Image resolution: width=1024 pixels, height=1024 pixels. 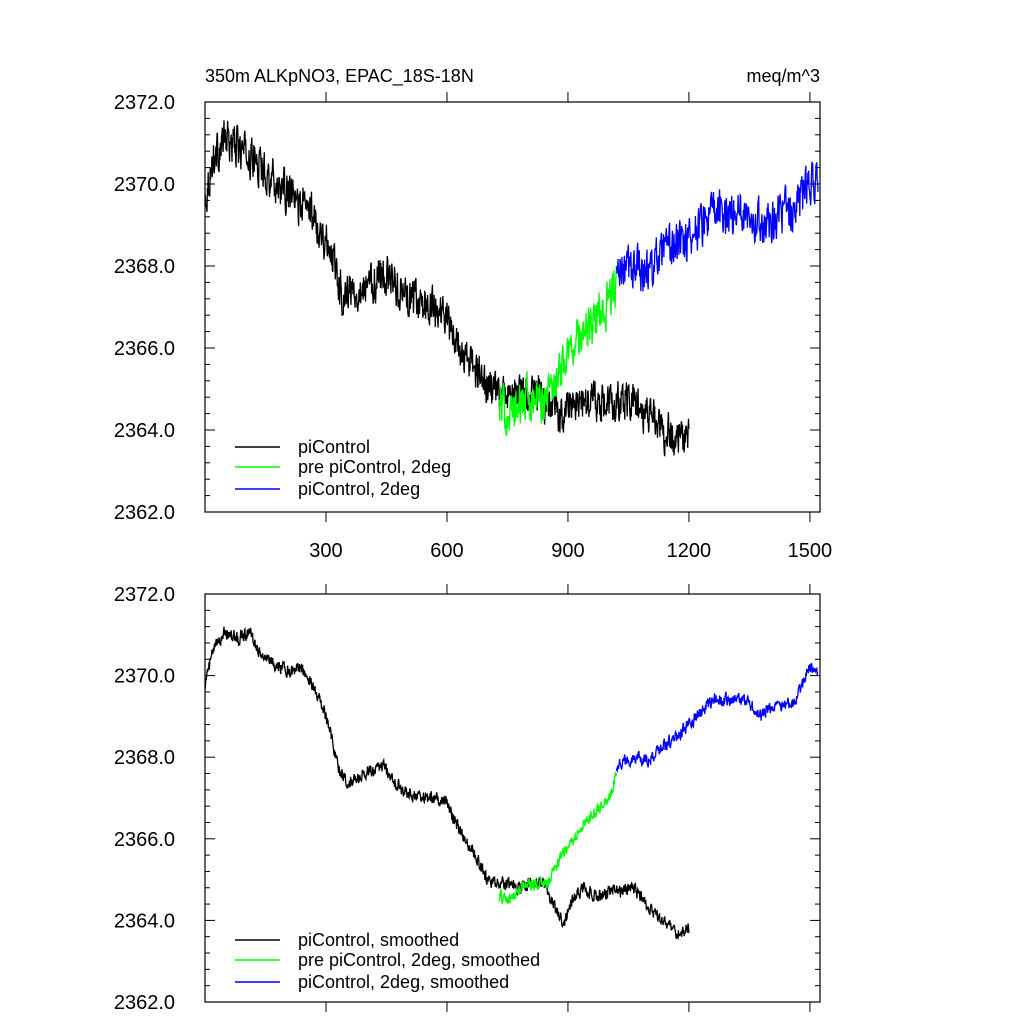 What do you see at coordinates (339, 76) in the screenshot?
I see `chart-title: 350m ALKpNO3, EPAC_18S-18N` at bounding box center [339, 76].